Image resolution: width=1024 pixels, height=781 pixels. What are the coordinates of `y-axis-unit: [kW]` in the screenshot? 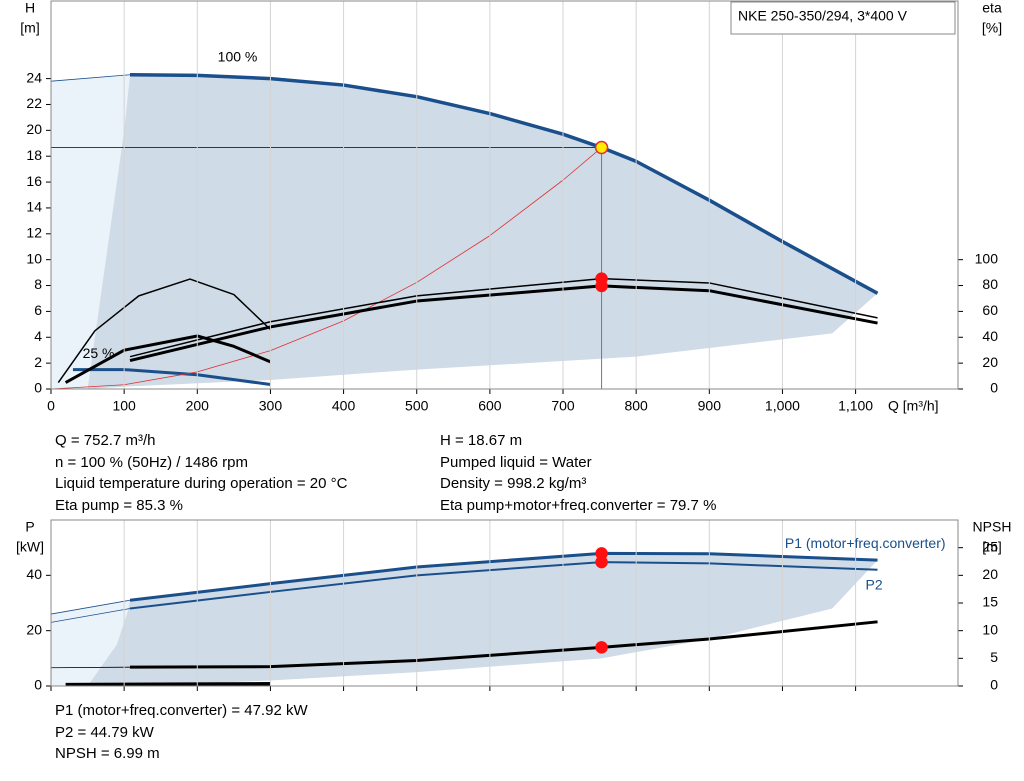 It's located at (30, 547).